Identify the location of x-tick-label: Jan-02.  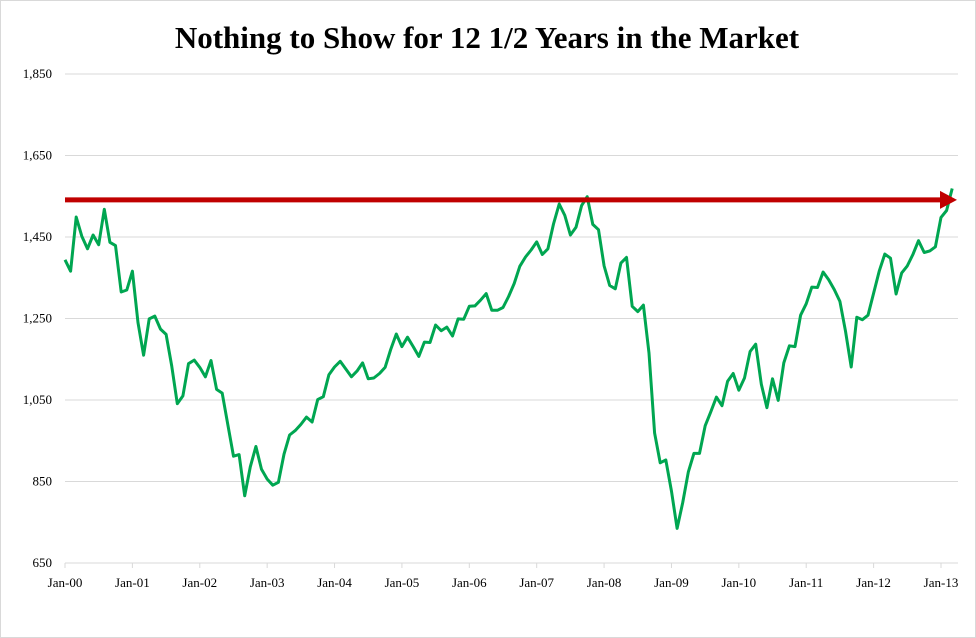
(199, 582).